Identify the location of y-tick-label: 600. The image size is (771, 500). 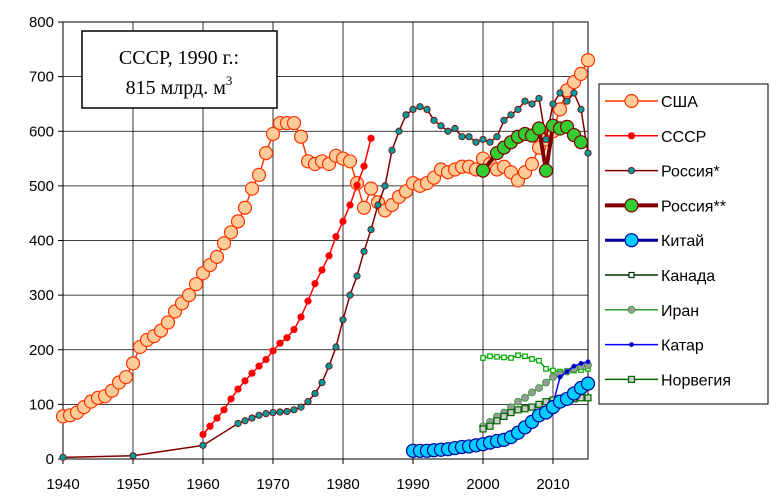
(41, 131).